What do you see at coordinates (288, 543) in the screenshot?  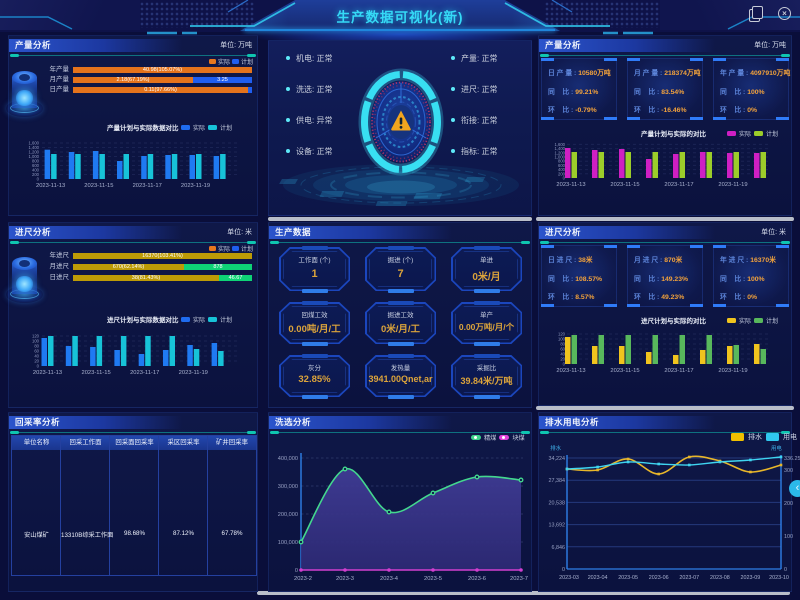 I see `svg-text: 100,000` at bounding box center [288, 543].